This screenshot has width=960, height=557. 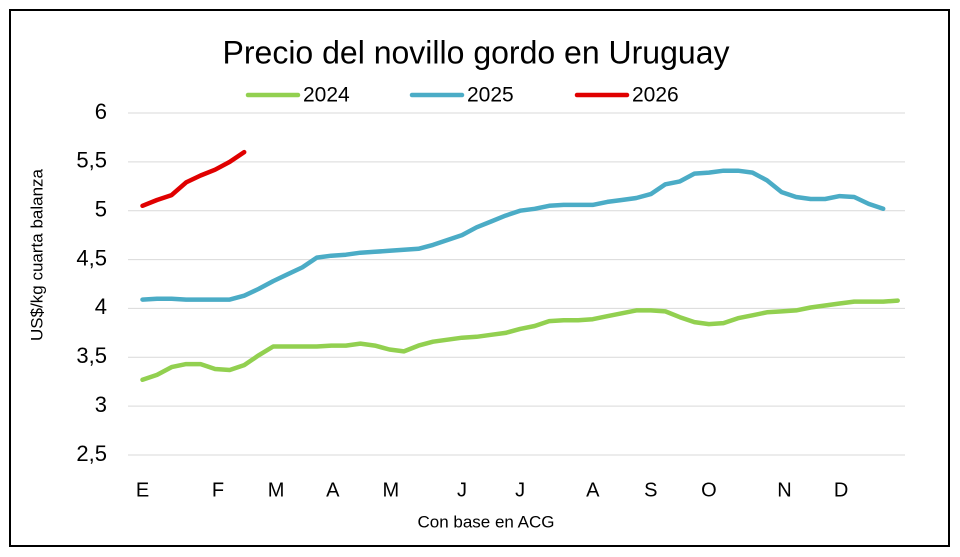 I want to click on y-axis-title: US$/kg cuarta balanza, so click(x=36, y=254).